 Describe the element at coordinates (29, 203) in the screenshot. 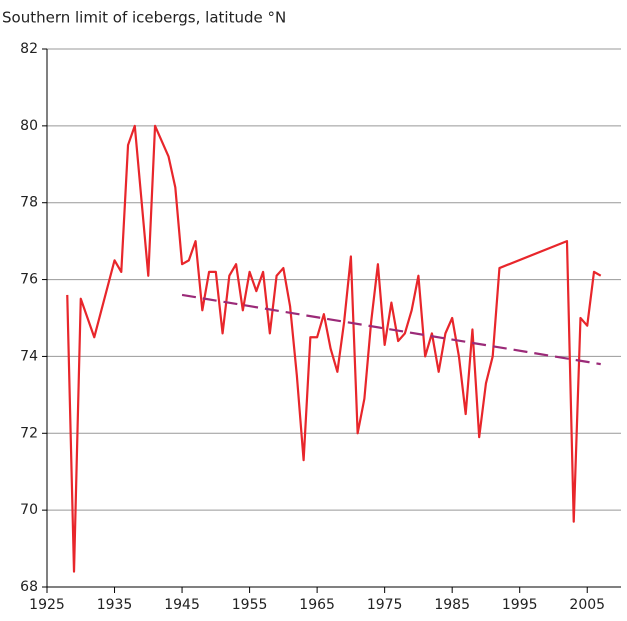

I see `y-tick-label: 78` at that location.